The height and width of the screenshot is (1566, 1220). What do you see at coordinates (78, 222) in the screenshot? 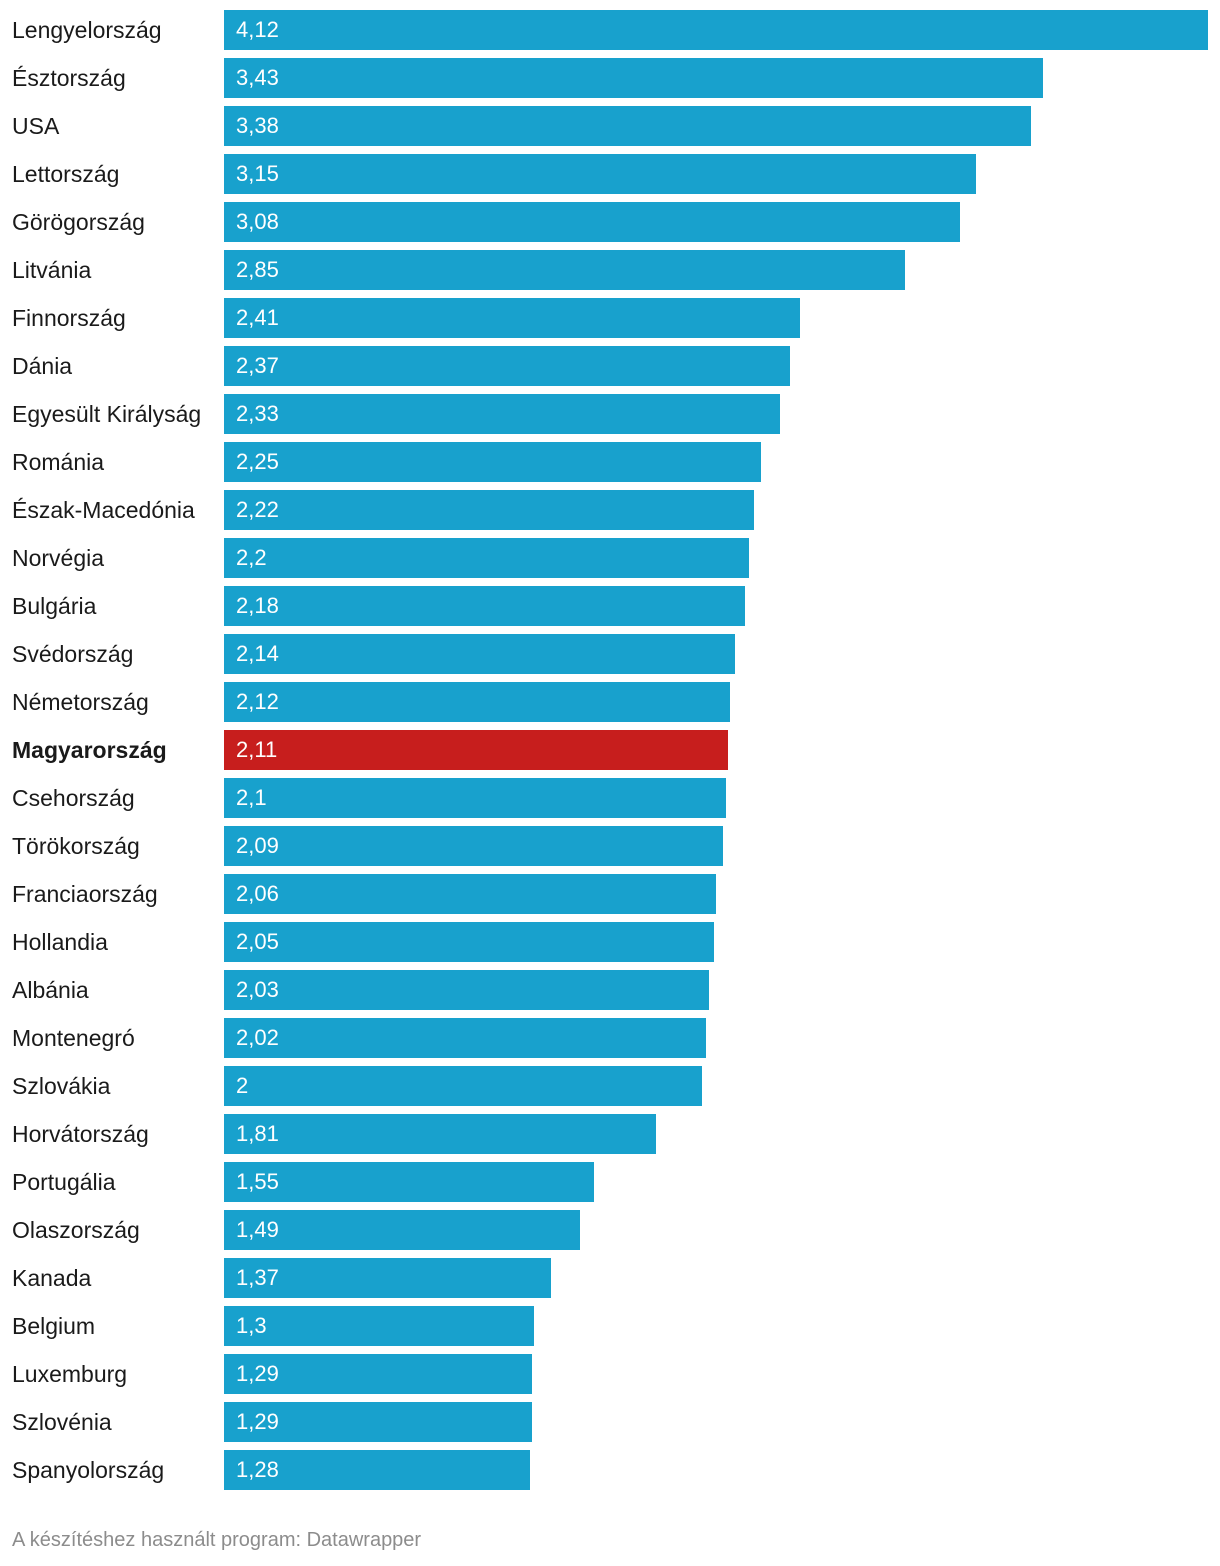
I see `category-label: Görögország` at bounding box center [78, 222].